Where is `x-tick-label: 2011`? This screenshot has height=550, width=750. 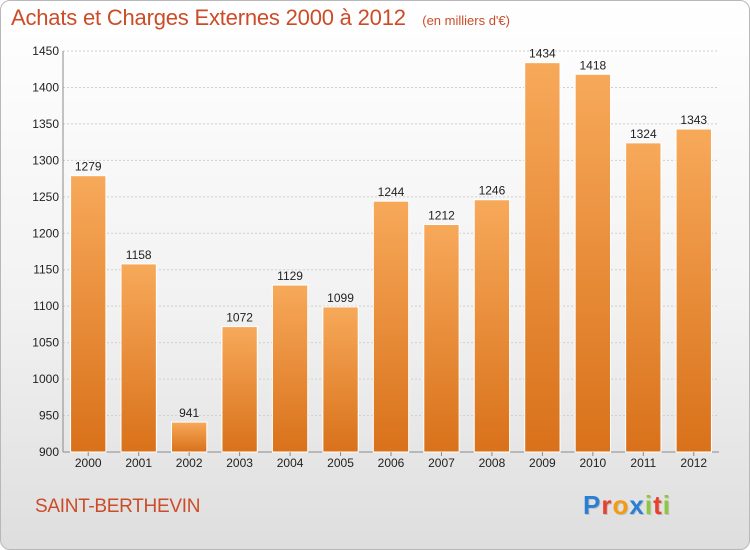
x-tick-label: 2011 is located at coordinates (643, 463).